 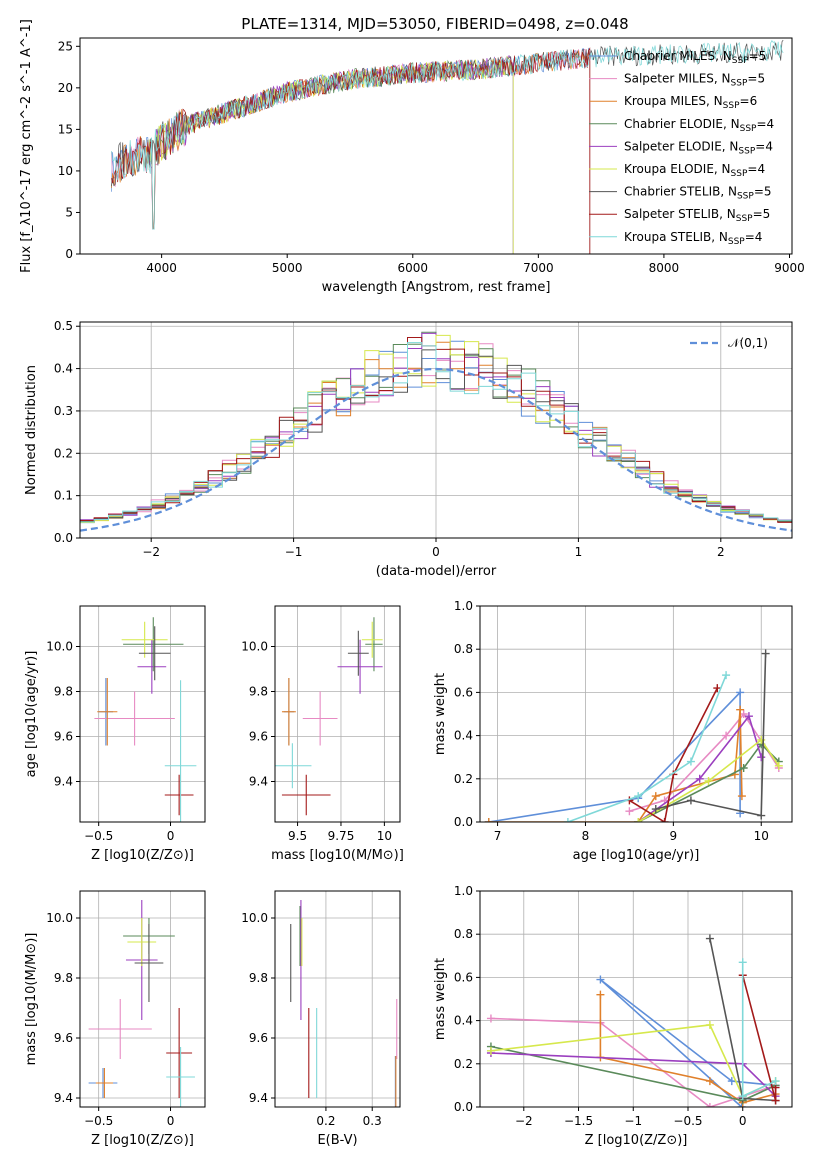 What do you see at coordinates (372, 1121) in the screenshot?
I see `x-tick-label: 0.3` at bounding box center [372, 1121].